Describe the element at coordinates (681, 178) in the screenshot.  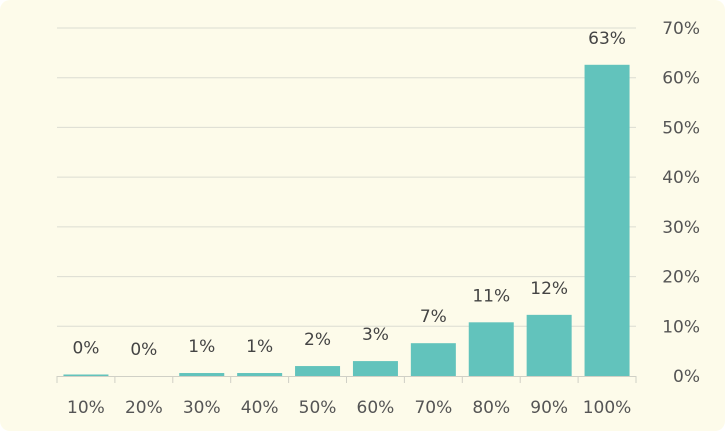
I see `y-tick-label: 40%` at that location.